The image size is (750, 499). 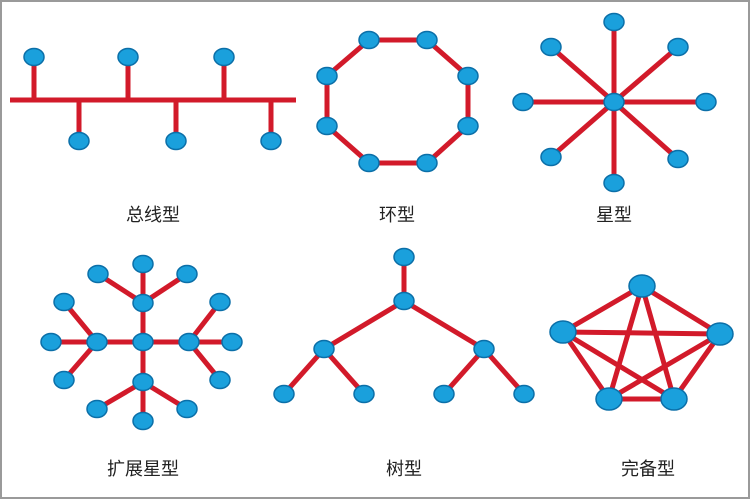 What do you see at coordinates (143, 342) in the screenshot?
I see `extended-star-hub-node` at bounding box center [143, 342].